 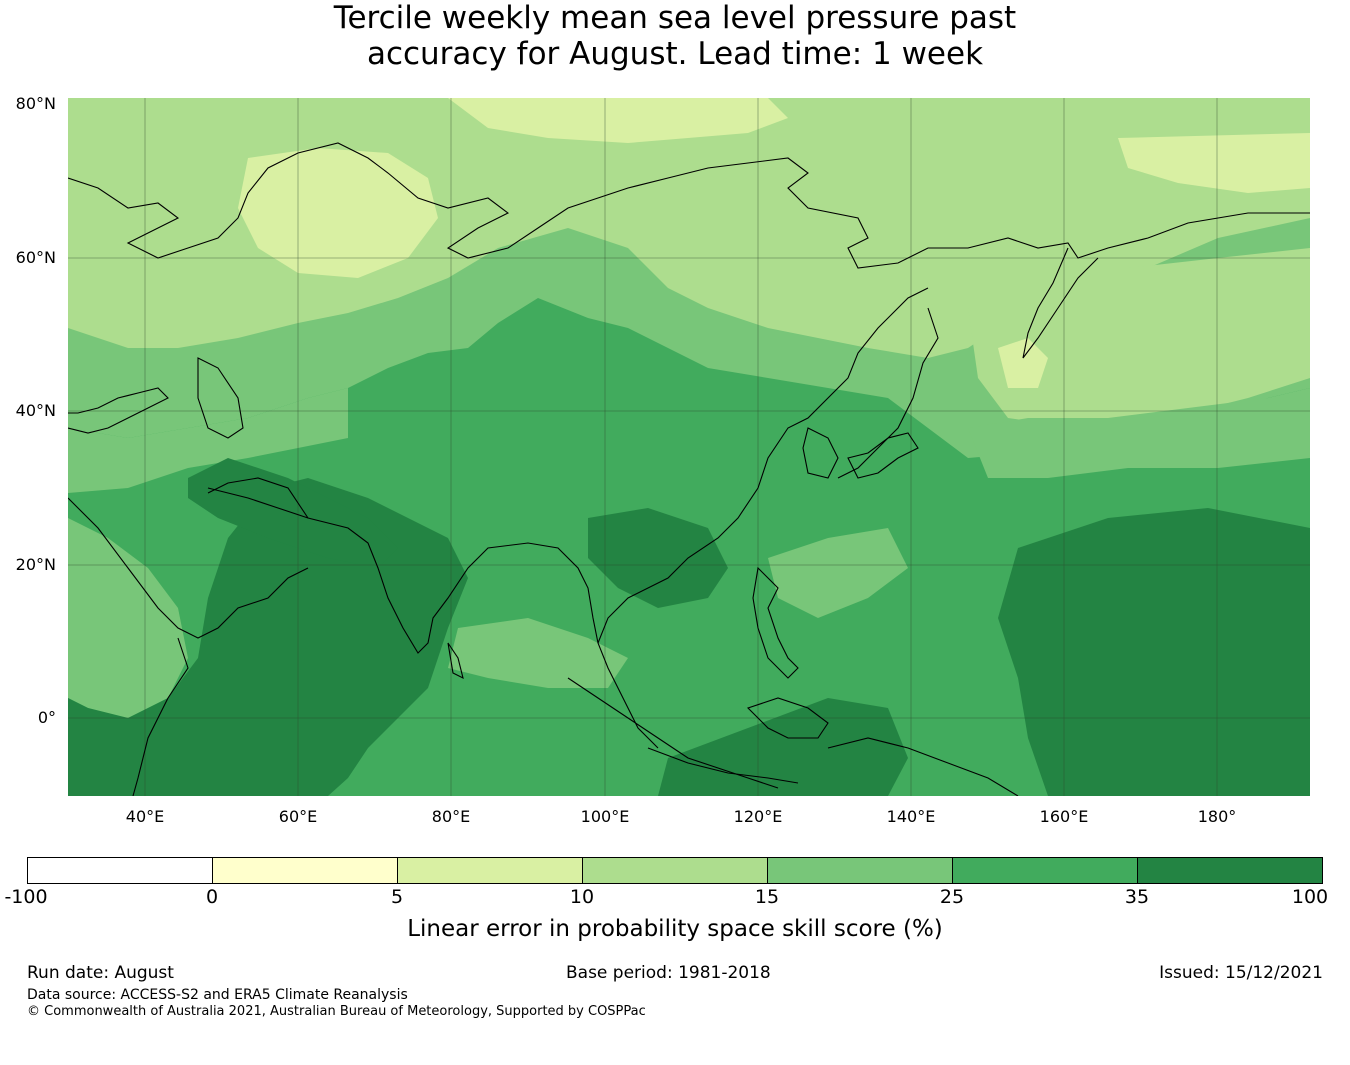 I want to click on region-15-25-phil-sea, so click(x=838, y=573).